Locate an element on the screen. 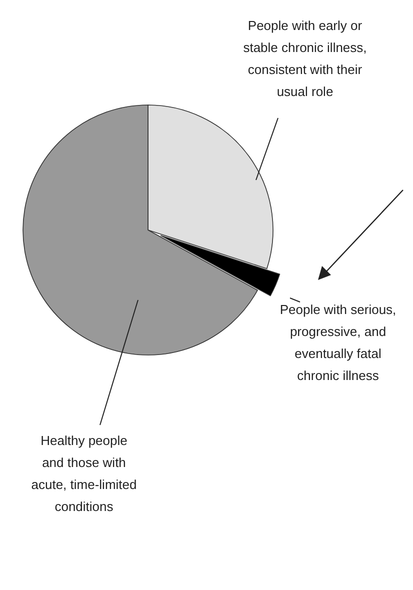 Image resolution: width=413 pixels, height=590 pixels. slice-label: People with serious, progressive, and eventually fatal chronic illness is located at coordinates (338, 342).